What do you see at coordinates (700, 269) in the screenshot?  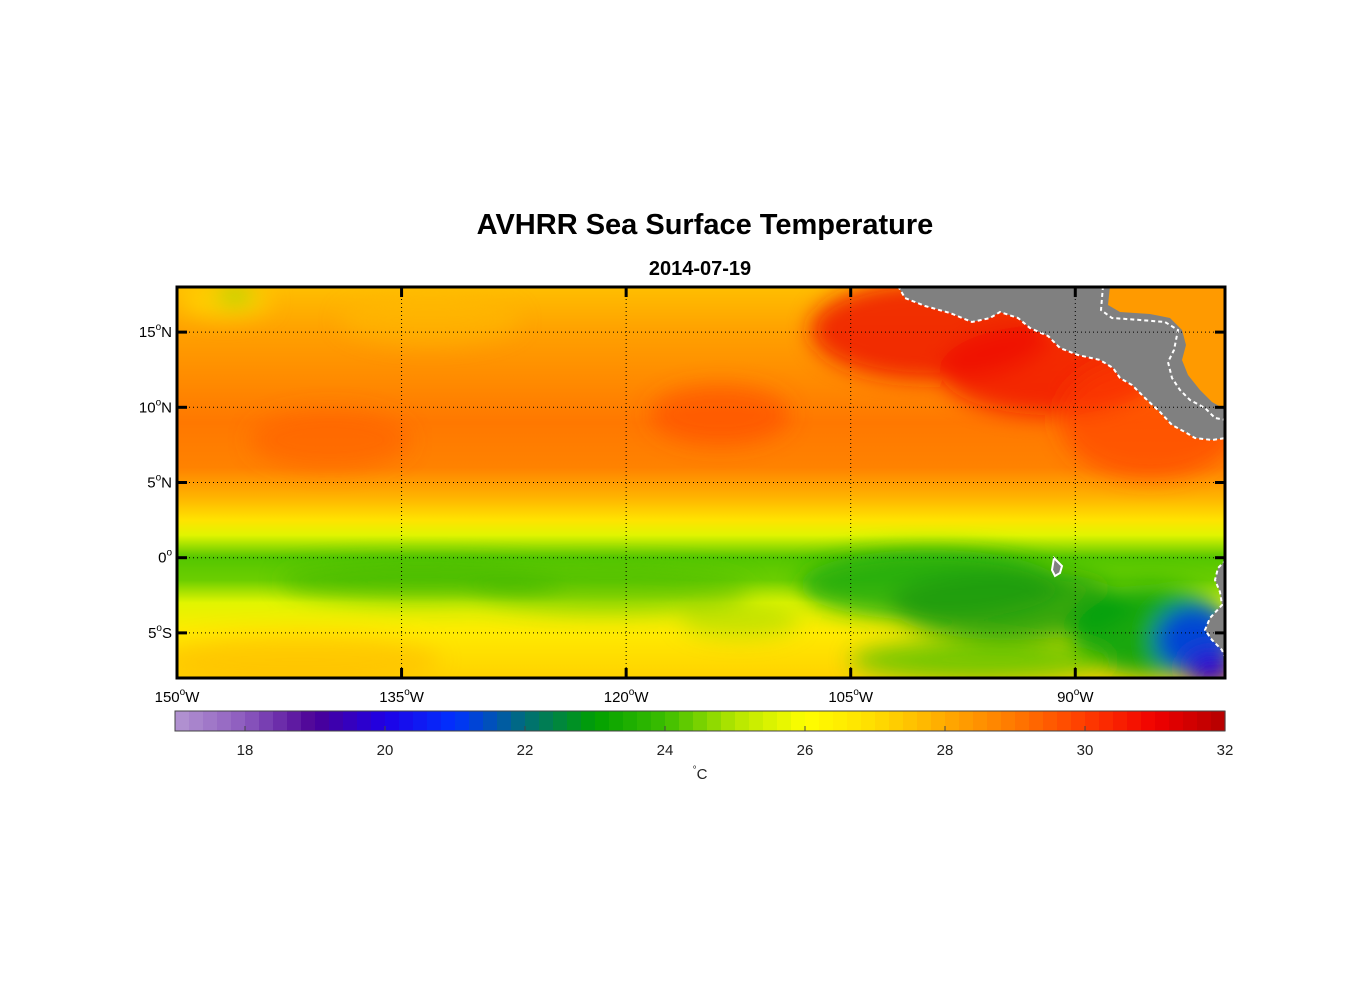 I see `map-subtitle-date: 2014-07-19` at bounding box center [700, 269].